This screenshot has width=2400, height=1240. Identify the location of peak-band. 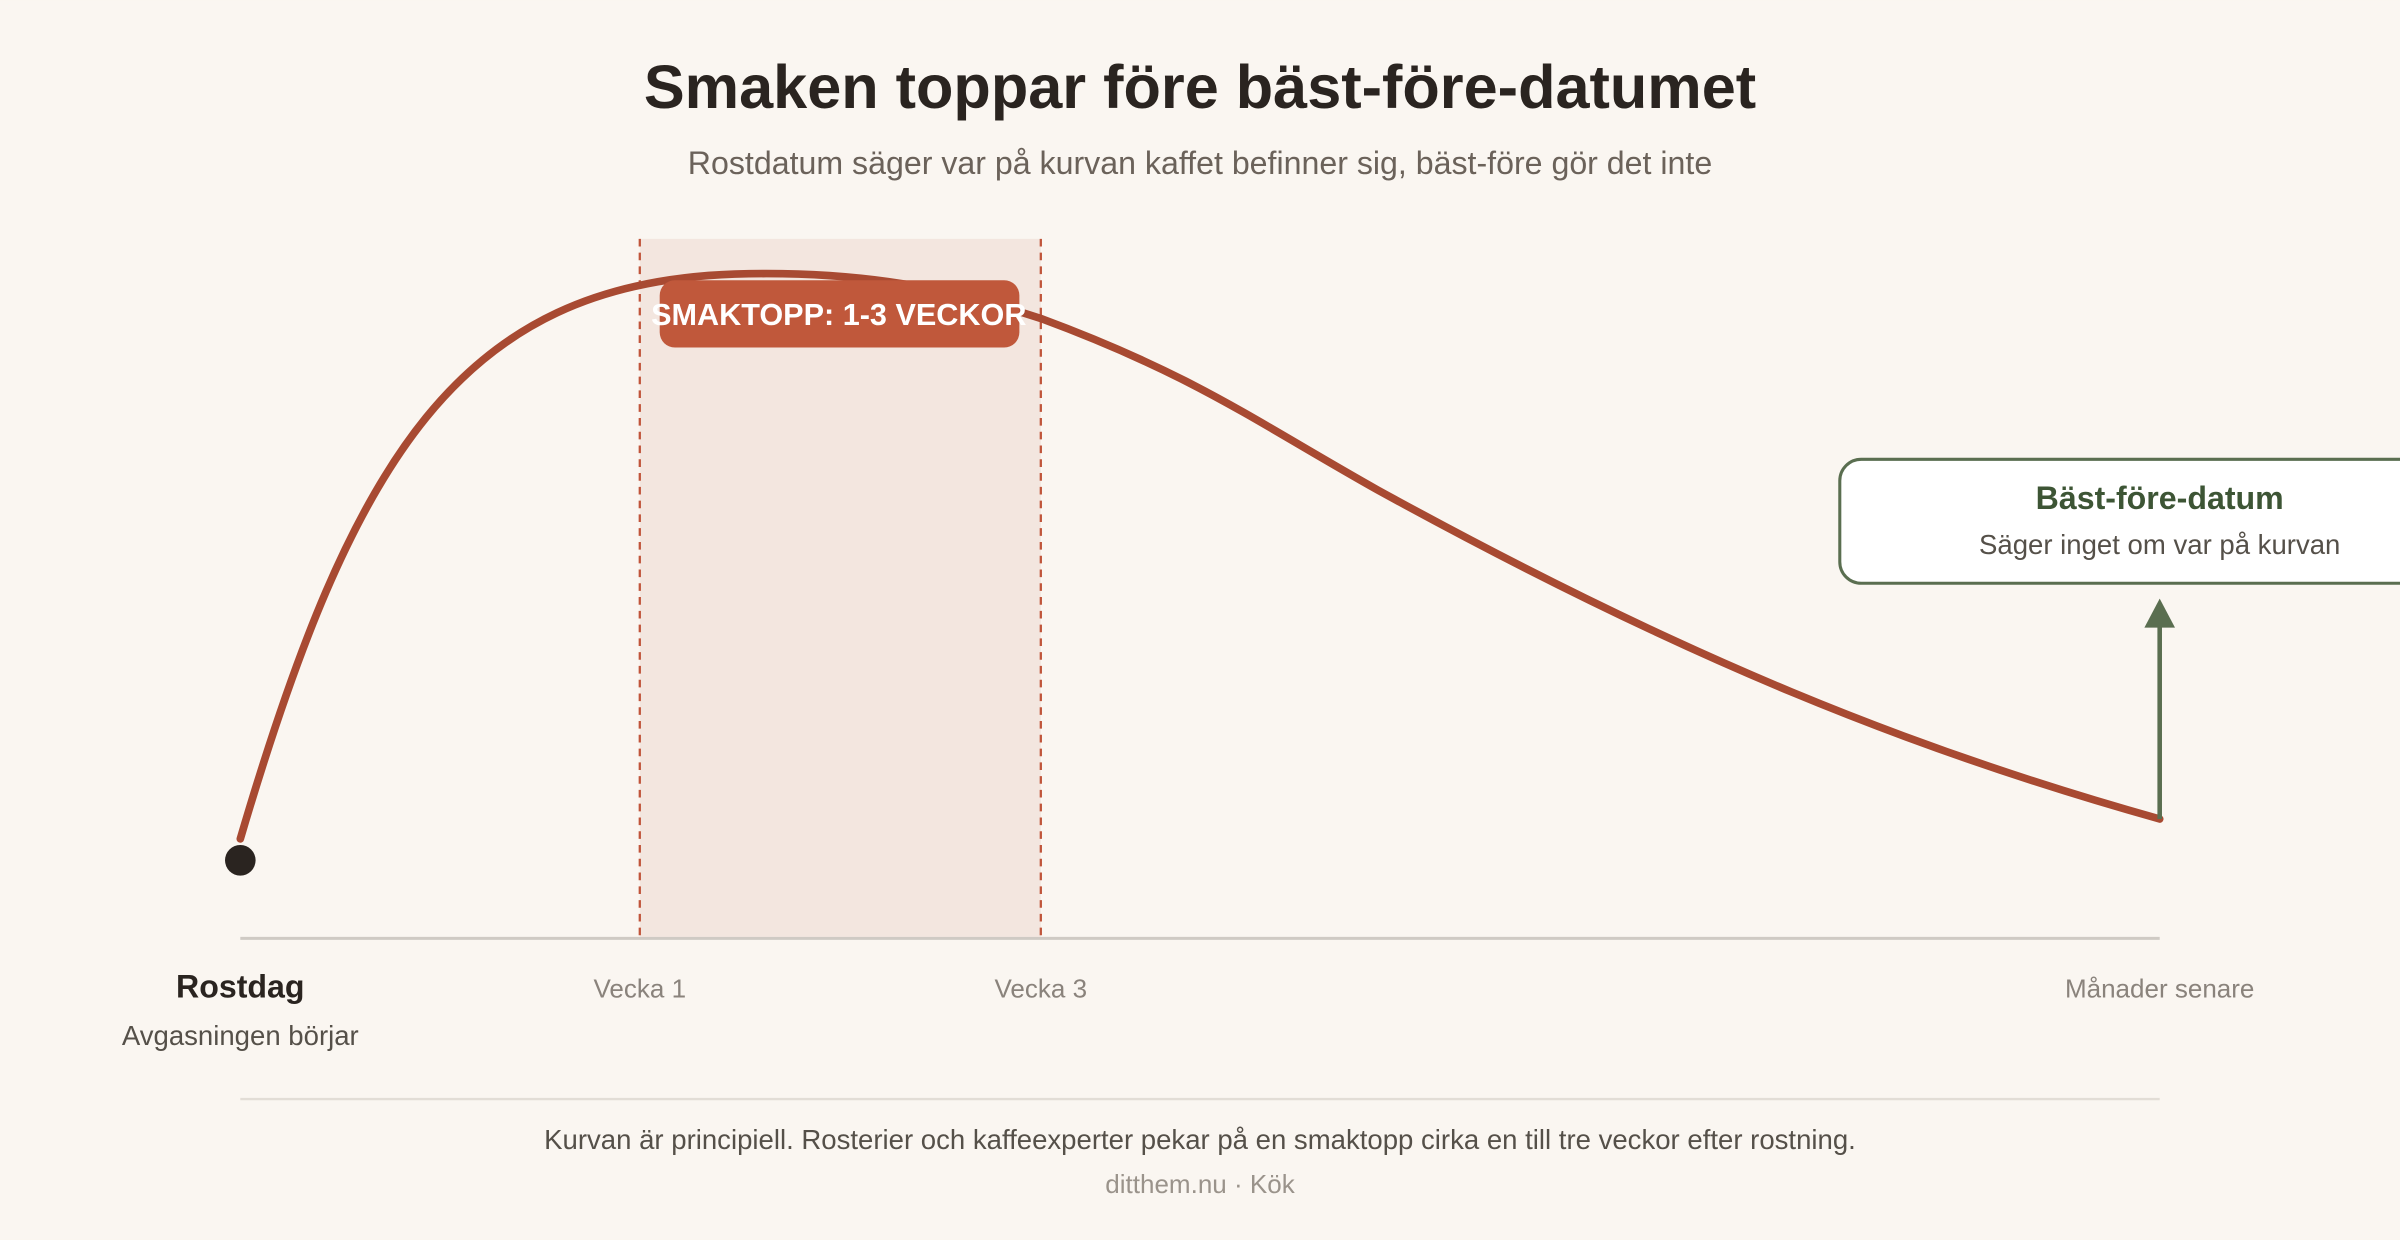
(840, 587).